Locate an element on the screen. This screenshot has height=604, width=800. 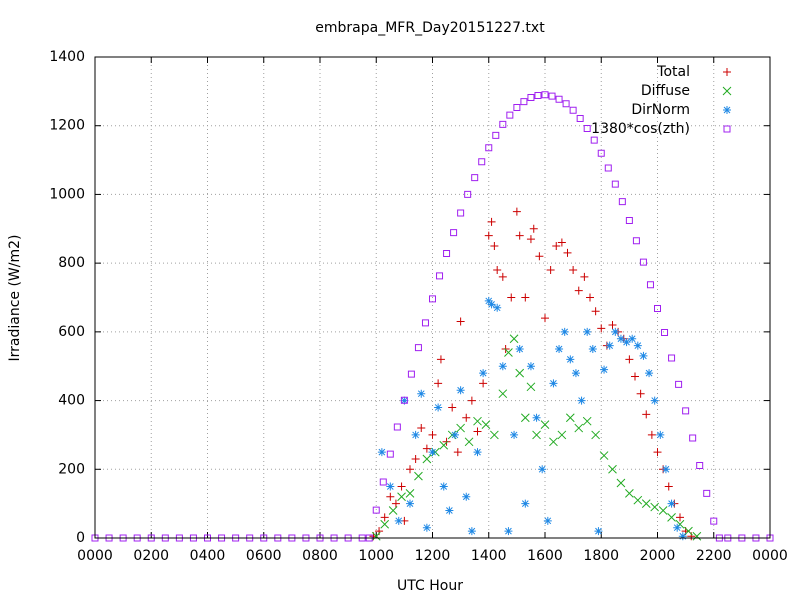
legend-label: Diffuse is located at coordinates (665, 91).